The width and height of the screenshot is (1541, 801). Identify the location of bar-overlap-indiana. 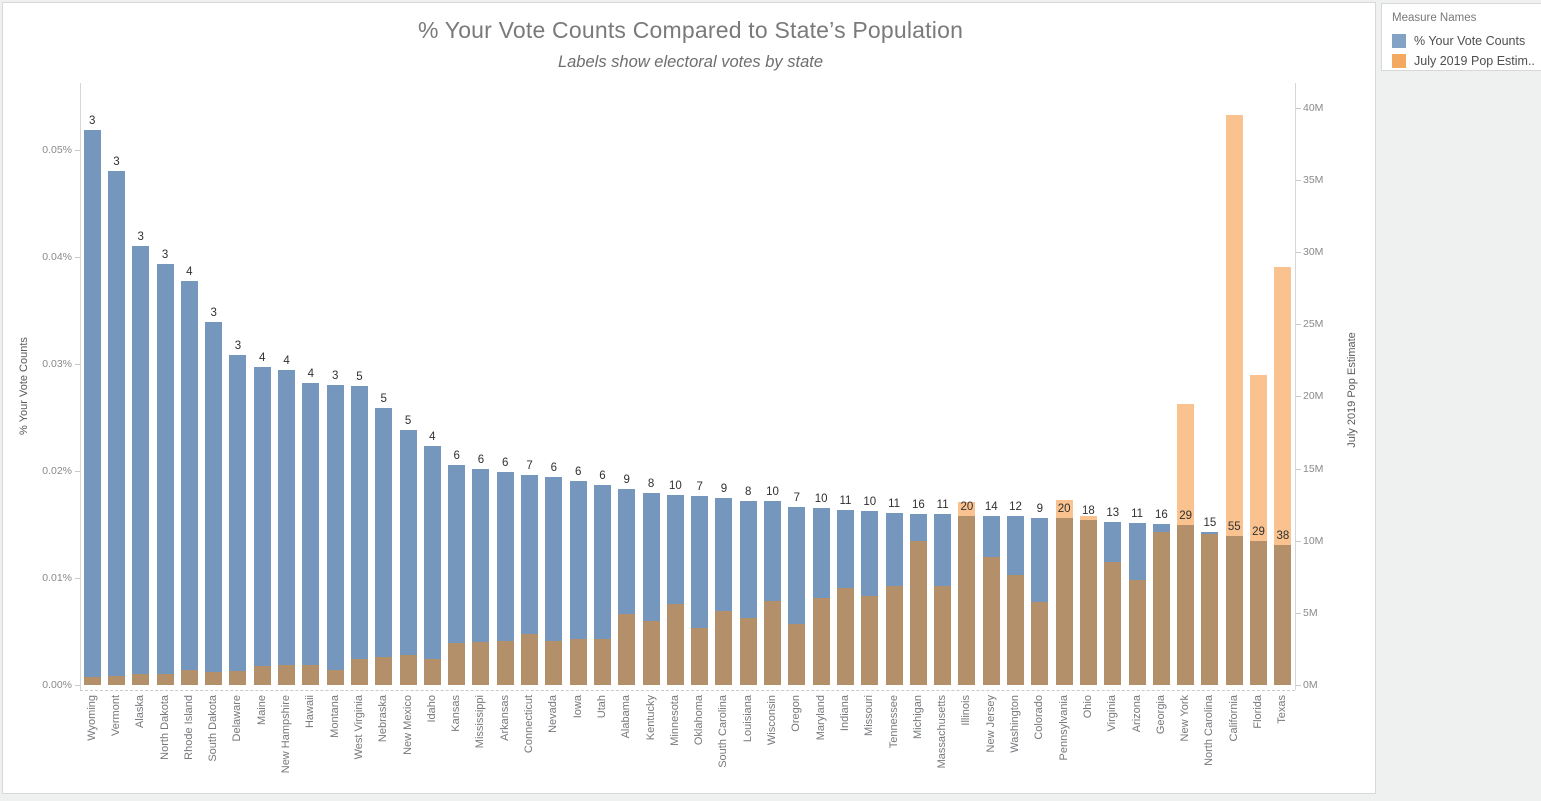
(845, 636).